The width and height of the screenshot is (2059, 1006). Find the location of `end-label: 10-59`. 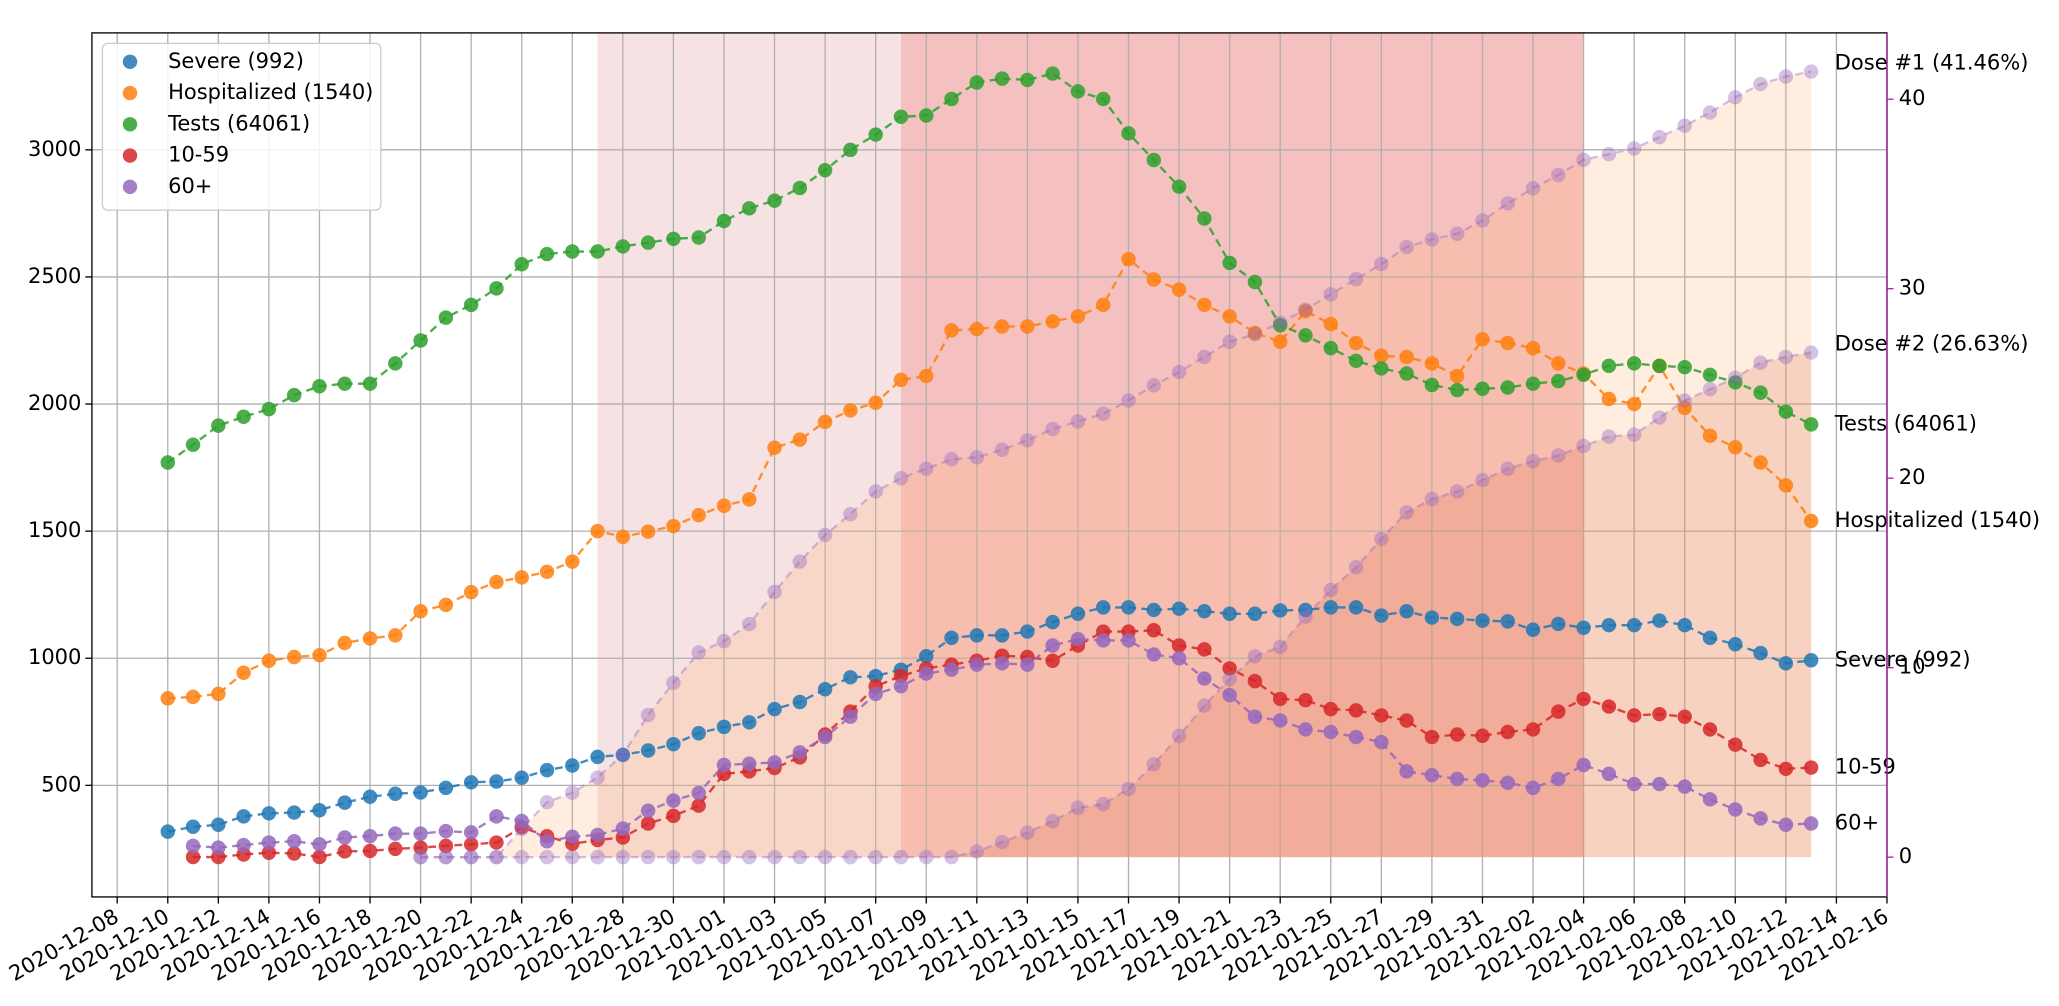

end-label: 10-59 is located at coordinates (1865, 766).